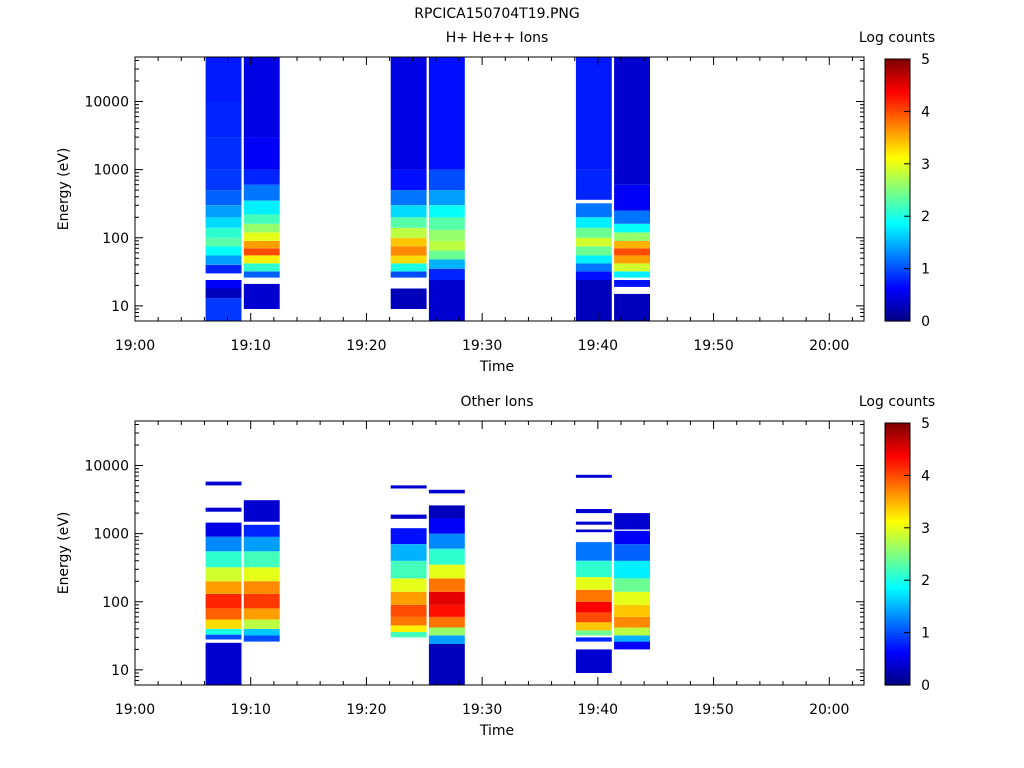 The width and height of the screenshot is (1024, 768). What do you see at coordinates (115, 603) in the screenshot?
I see `y-tick-label: 100` at bounding box center [115, 603].